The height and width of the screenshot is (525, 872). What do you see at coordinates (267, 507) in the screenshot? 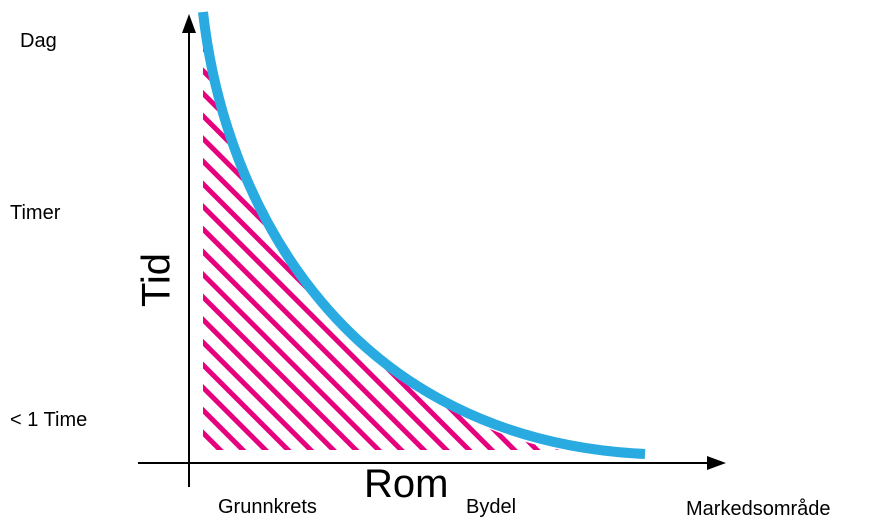
I see `x-tick-grunnkrets: Grunnkrets` at bounding box center [267, 507].